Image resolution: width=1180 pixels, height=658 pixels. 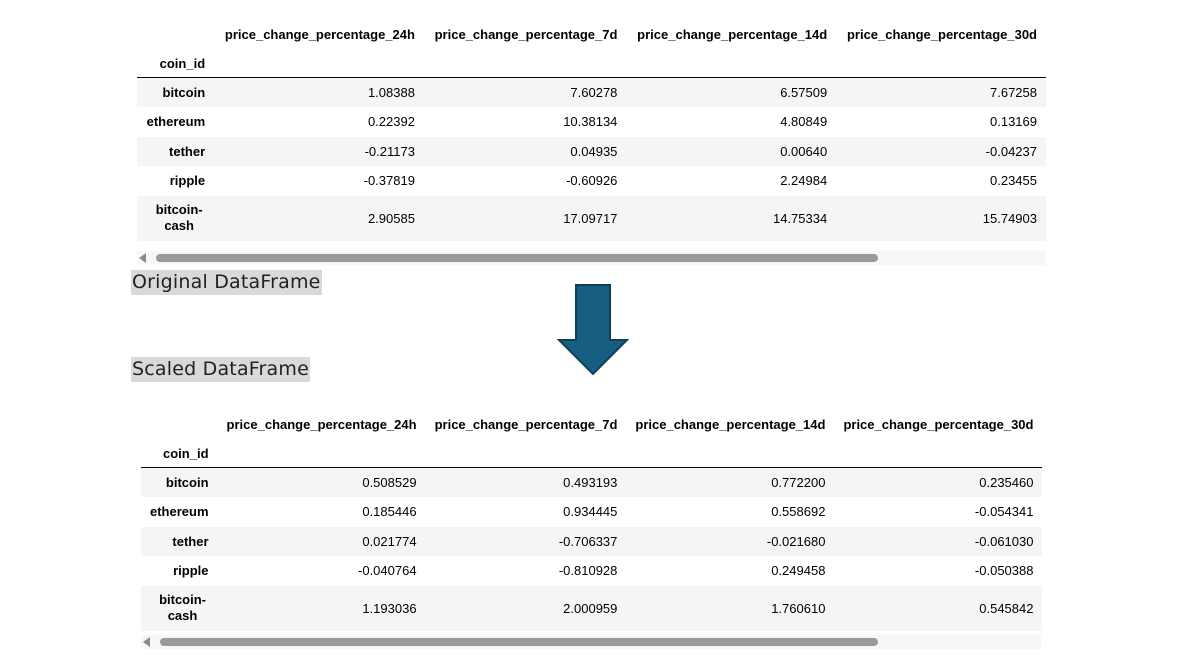 I want to click on table-cell: 0.13169, so click(x=1013, y=122).